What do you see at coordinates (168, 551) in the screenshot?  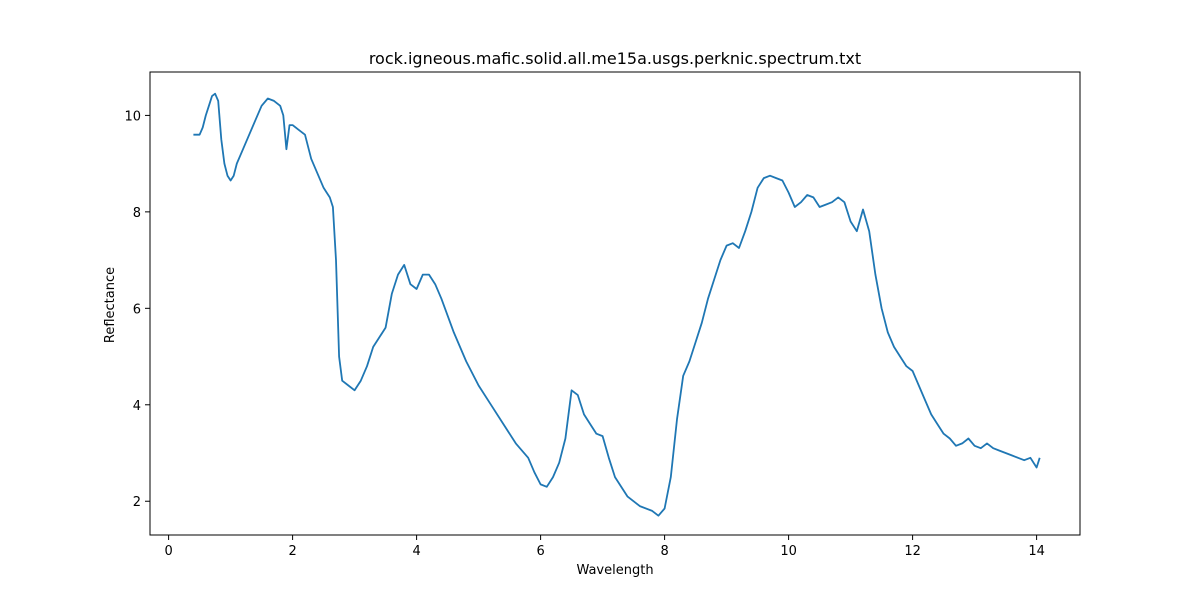 I see `x-tick-label: 0` at bounding box center [168, 551].